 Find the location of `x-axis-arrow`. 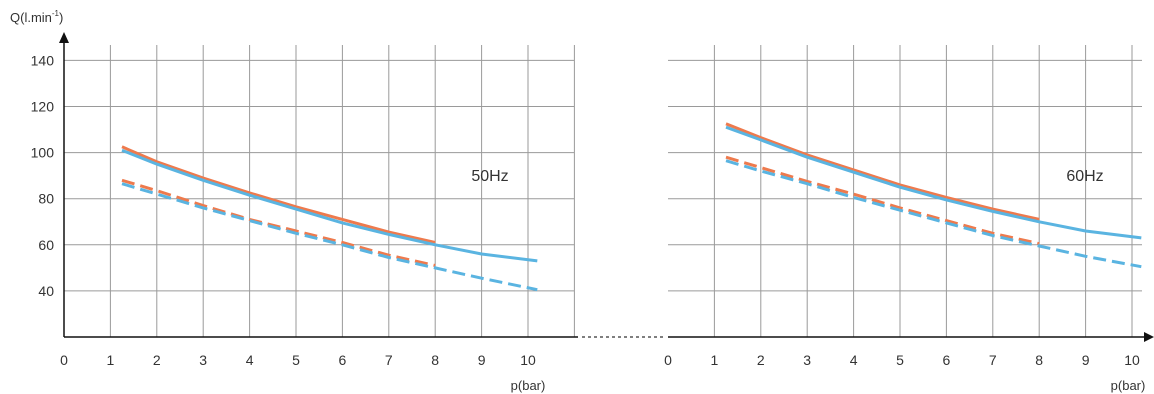

x-axis-arrow is located at coordinates (1149, 337).